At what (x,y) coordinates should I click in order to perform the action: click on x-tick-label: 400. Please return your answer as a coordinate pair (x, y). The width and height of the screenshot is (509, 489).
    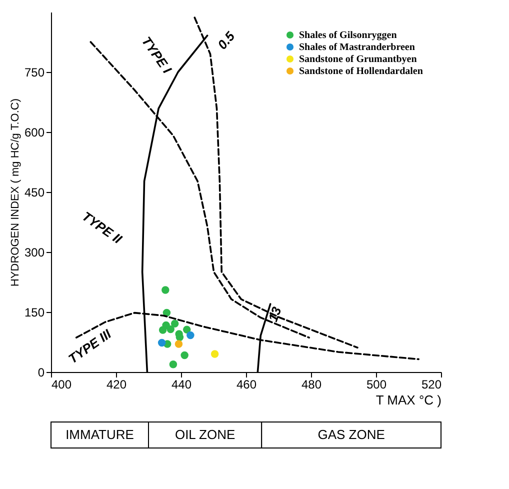
    Looking at the image, I should click on (62, 385).